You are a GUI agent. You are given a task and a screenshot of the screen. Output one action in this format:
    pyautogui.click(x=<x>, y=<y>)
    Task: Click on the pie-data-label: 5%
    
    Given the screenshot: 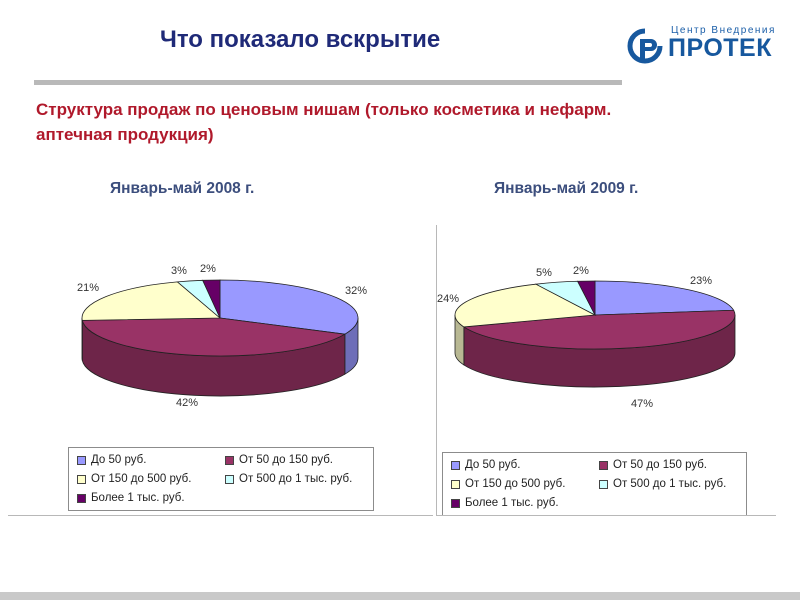 What is the action you would take?
    pyautogui.click(x=544, y=273)
    